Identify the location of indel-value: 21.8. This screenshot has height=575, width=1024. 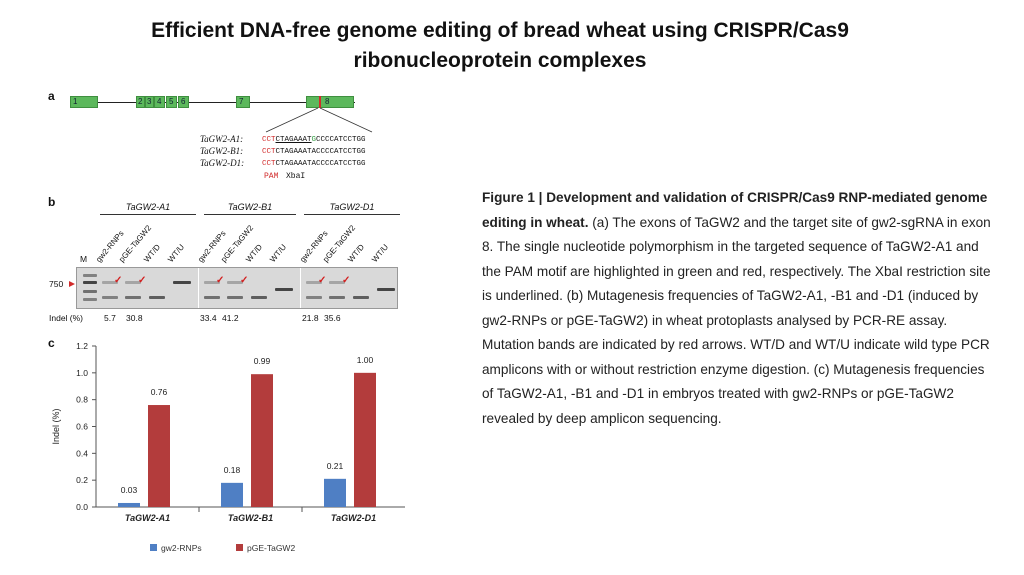
(310, 318).